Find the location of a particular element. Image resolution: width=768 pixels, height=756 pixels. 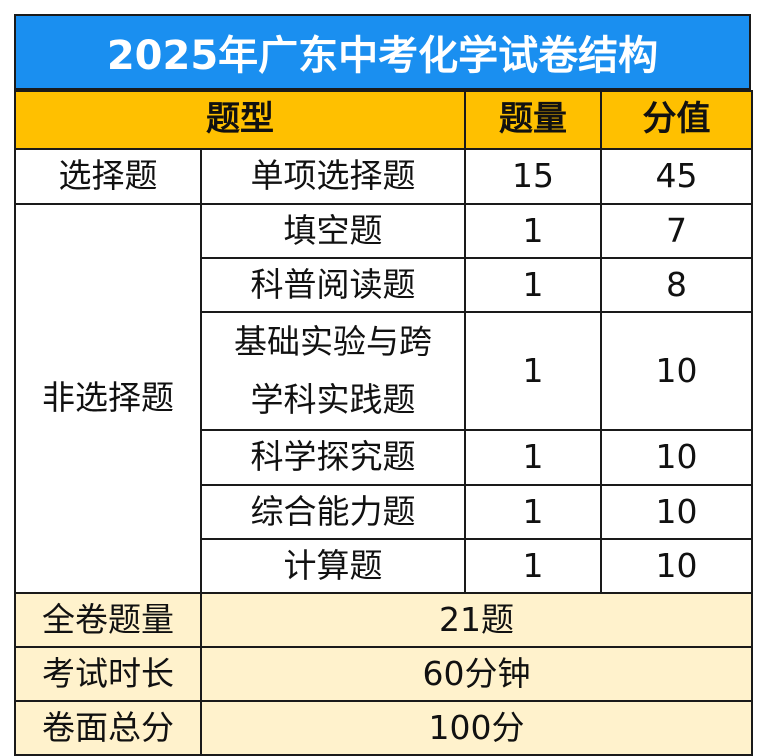

question-type: 综合能力题 is located at coordinates (333, 512).